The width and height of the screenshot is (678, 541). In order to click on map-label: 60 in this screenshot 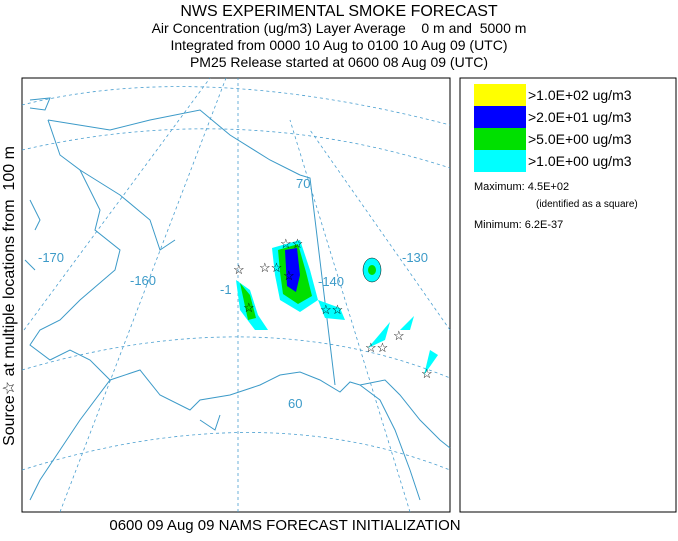, I will do `click(295, 403)`.